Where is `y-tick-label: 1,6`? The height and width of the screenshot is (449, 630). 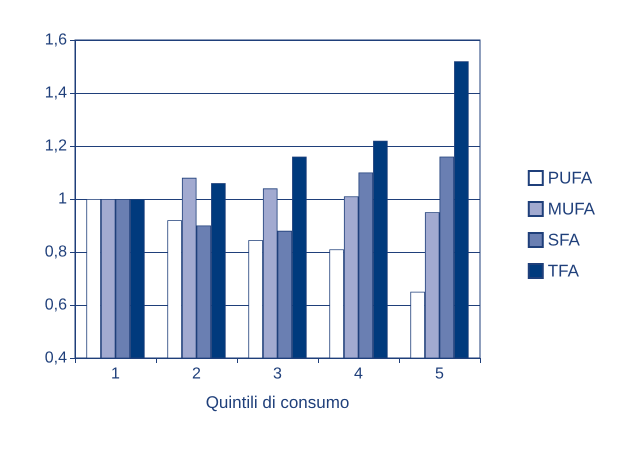
y-tick-label: 1,6 is located at coordinates (56, 40).